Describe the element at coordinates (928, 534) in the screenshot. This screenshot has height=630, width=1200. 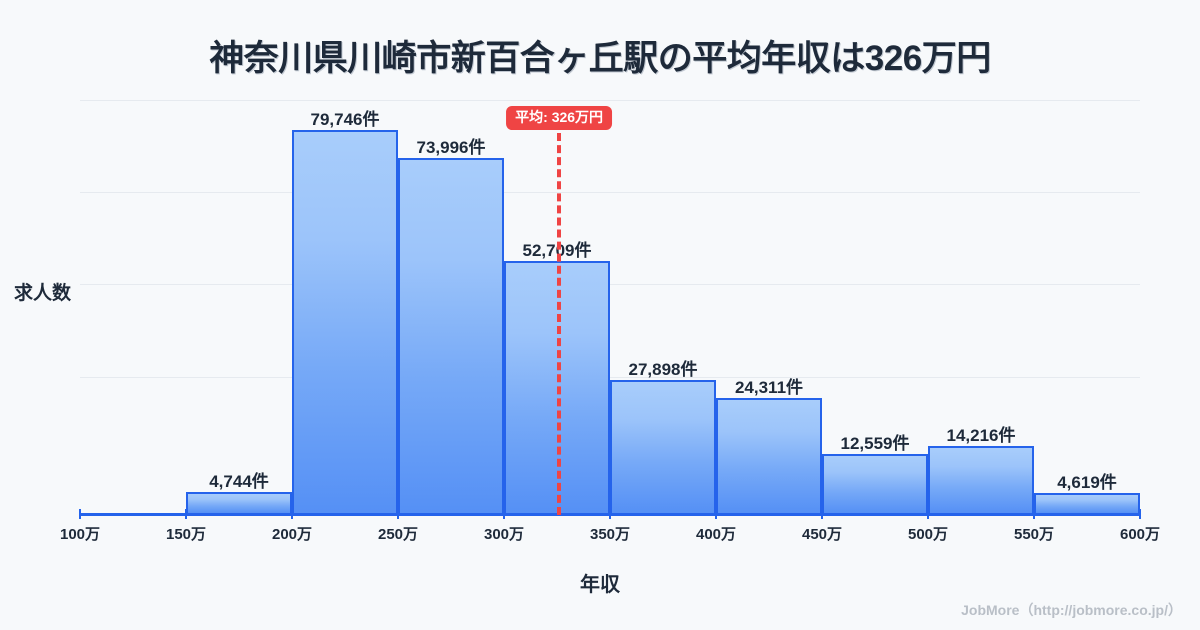
I see `x-axis-tick-label: 500万` at that location.